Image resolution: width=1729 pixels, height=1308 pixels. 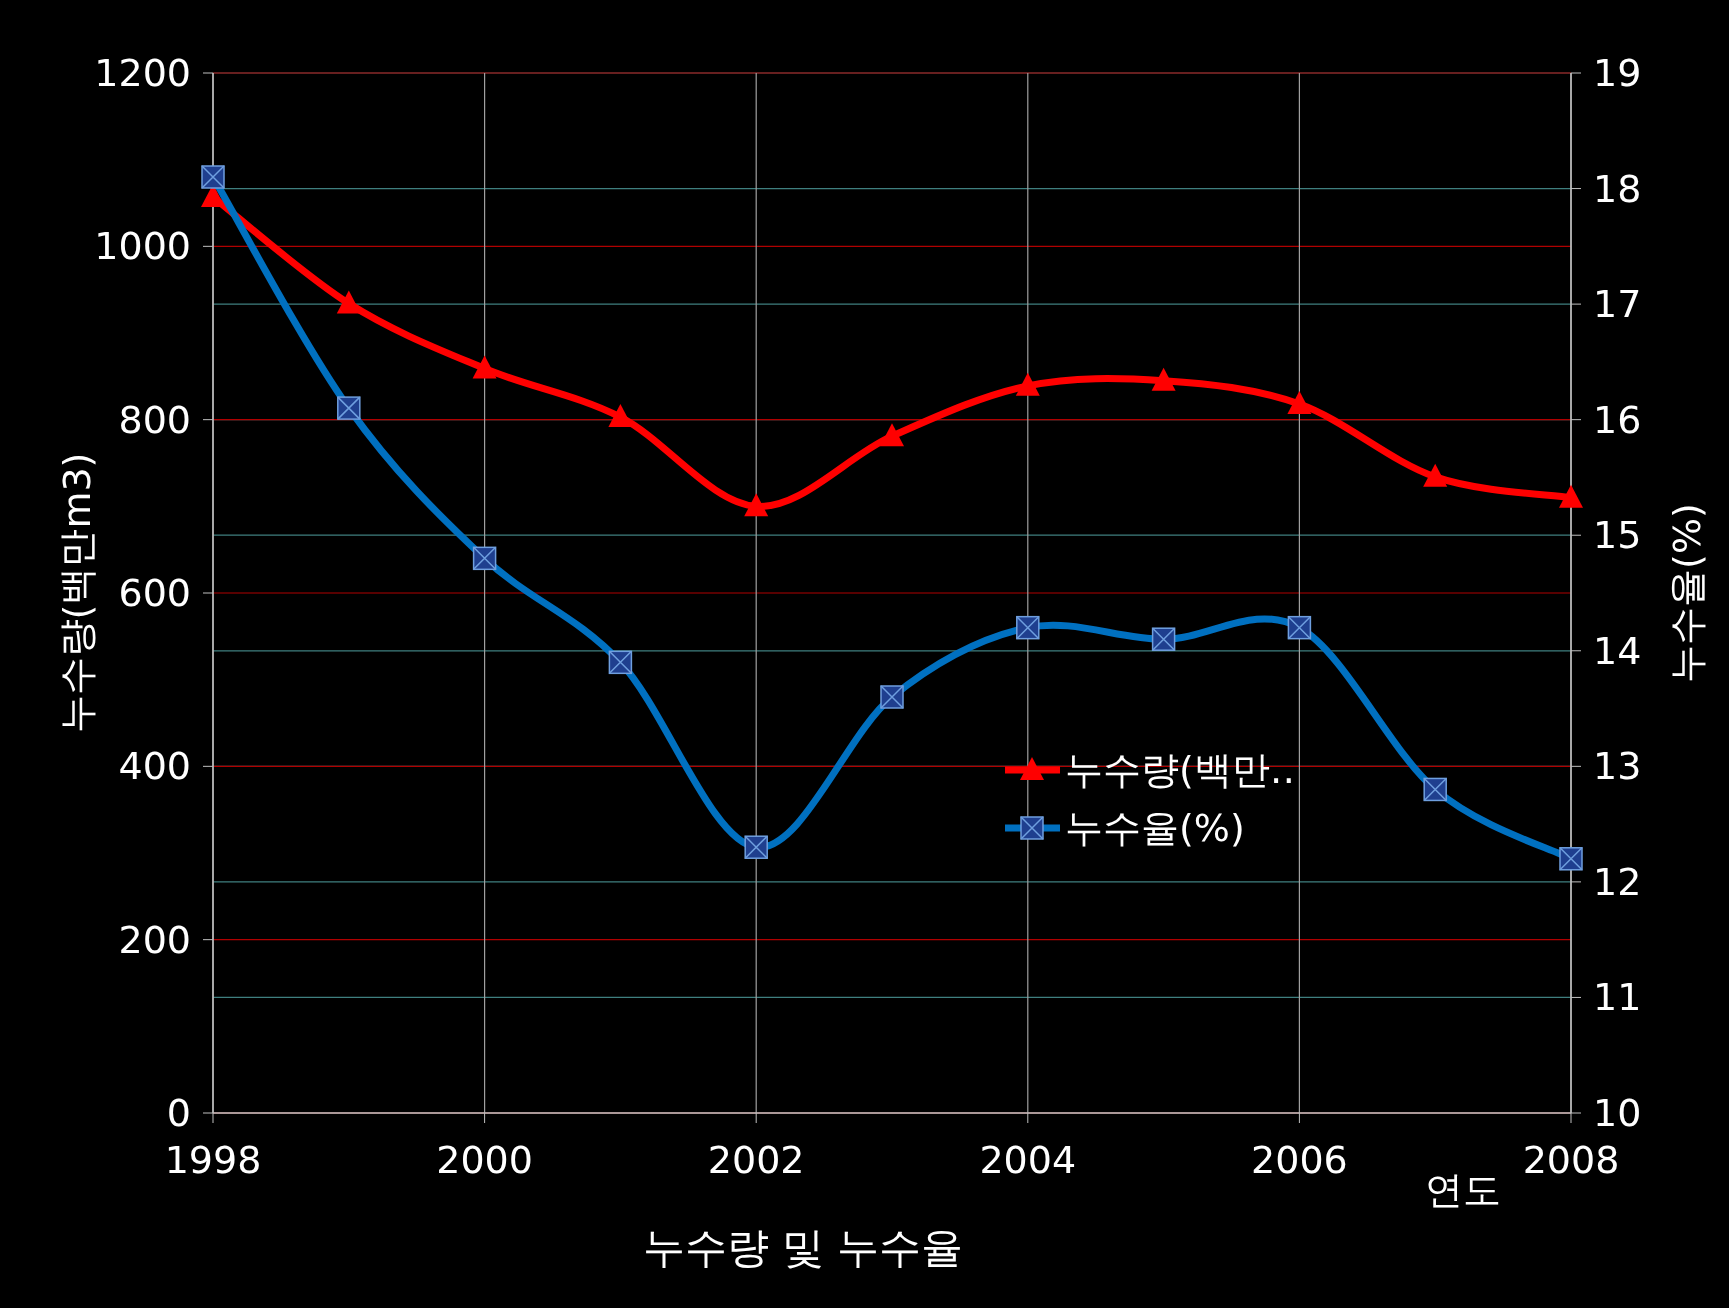 What do you see at coordinates (213, 1160) in the screenshot?
I see `x-tick-label: 1998` at bounding box center [213, 1160].